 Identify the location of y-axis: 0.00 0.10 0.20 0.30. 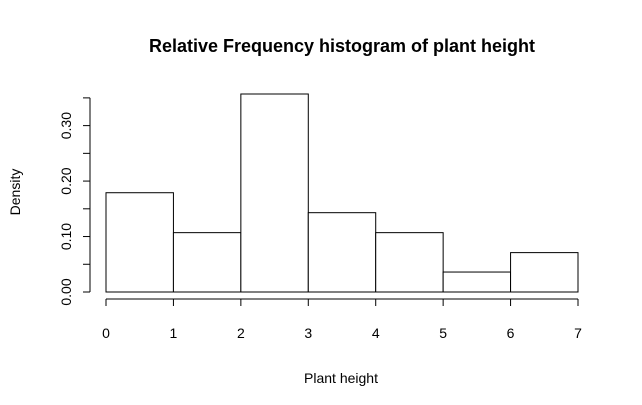
(74, 201).